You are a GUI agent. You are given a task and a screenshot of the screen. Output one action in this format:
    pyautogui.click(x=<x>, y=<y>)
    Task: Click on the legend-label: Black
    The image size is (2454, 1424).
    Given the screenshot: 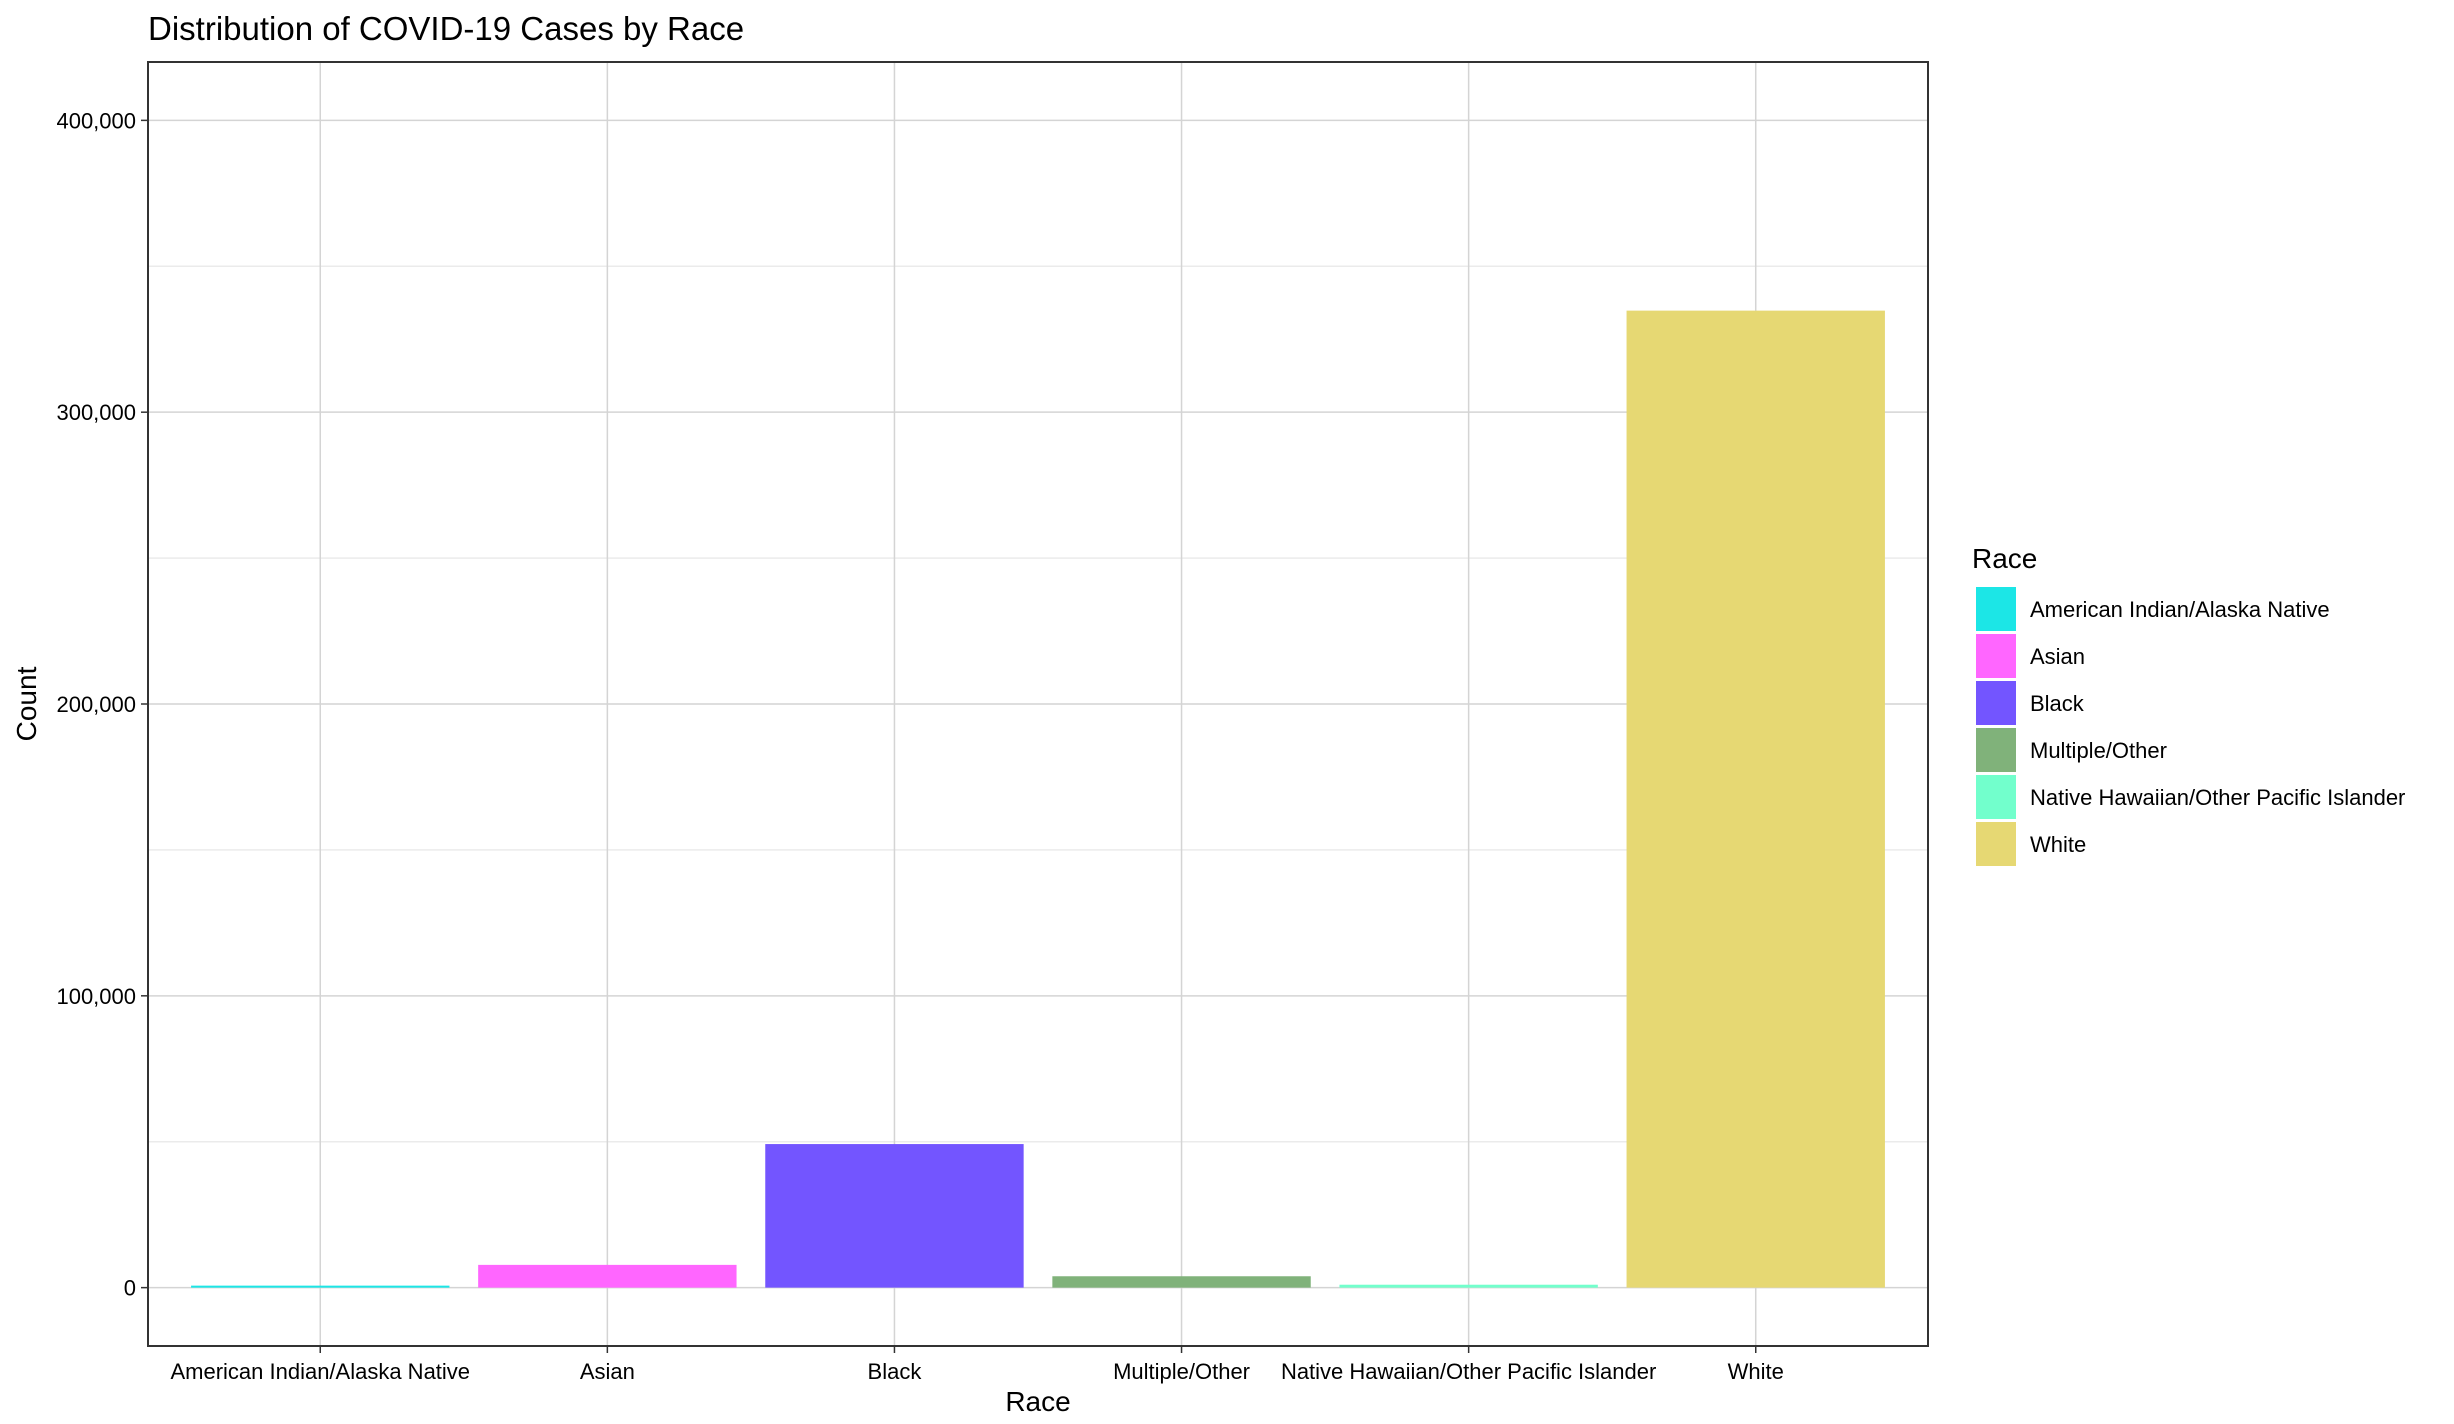 What is the action you would take?
    pyautogui.click(x=2057, y=703)
    